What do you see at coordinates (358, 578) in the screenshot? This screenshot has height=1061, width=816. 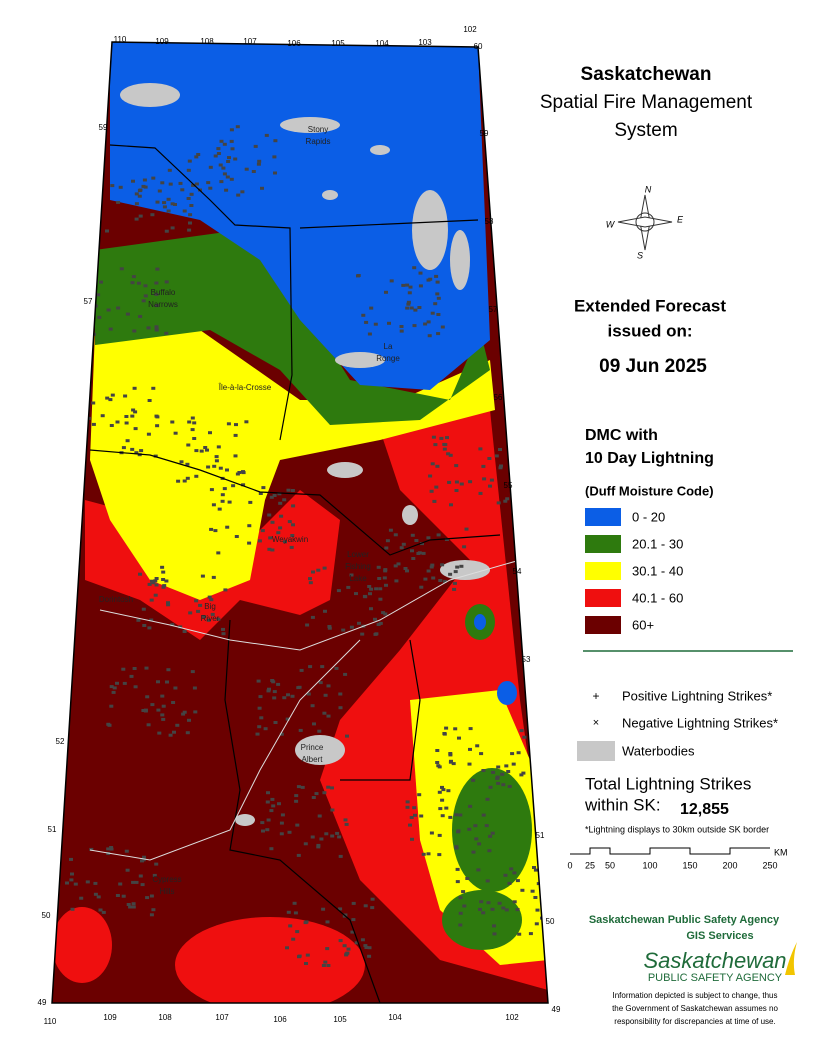 I see `place-label: Lake` at bounding box center [358, 578].